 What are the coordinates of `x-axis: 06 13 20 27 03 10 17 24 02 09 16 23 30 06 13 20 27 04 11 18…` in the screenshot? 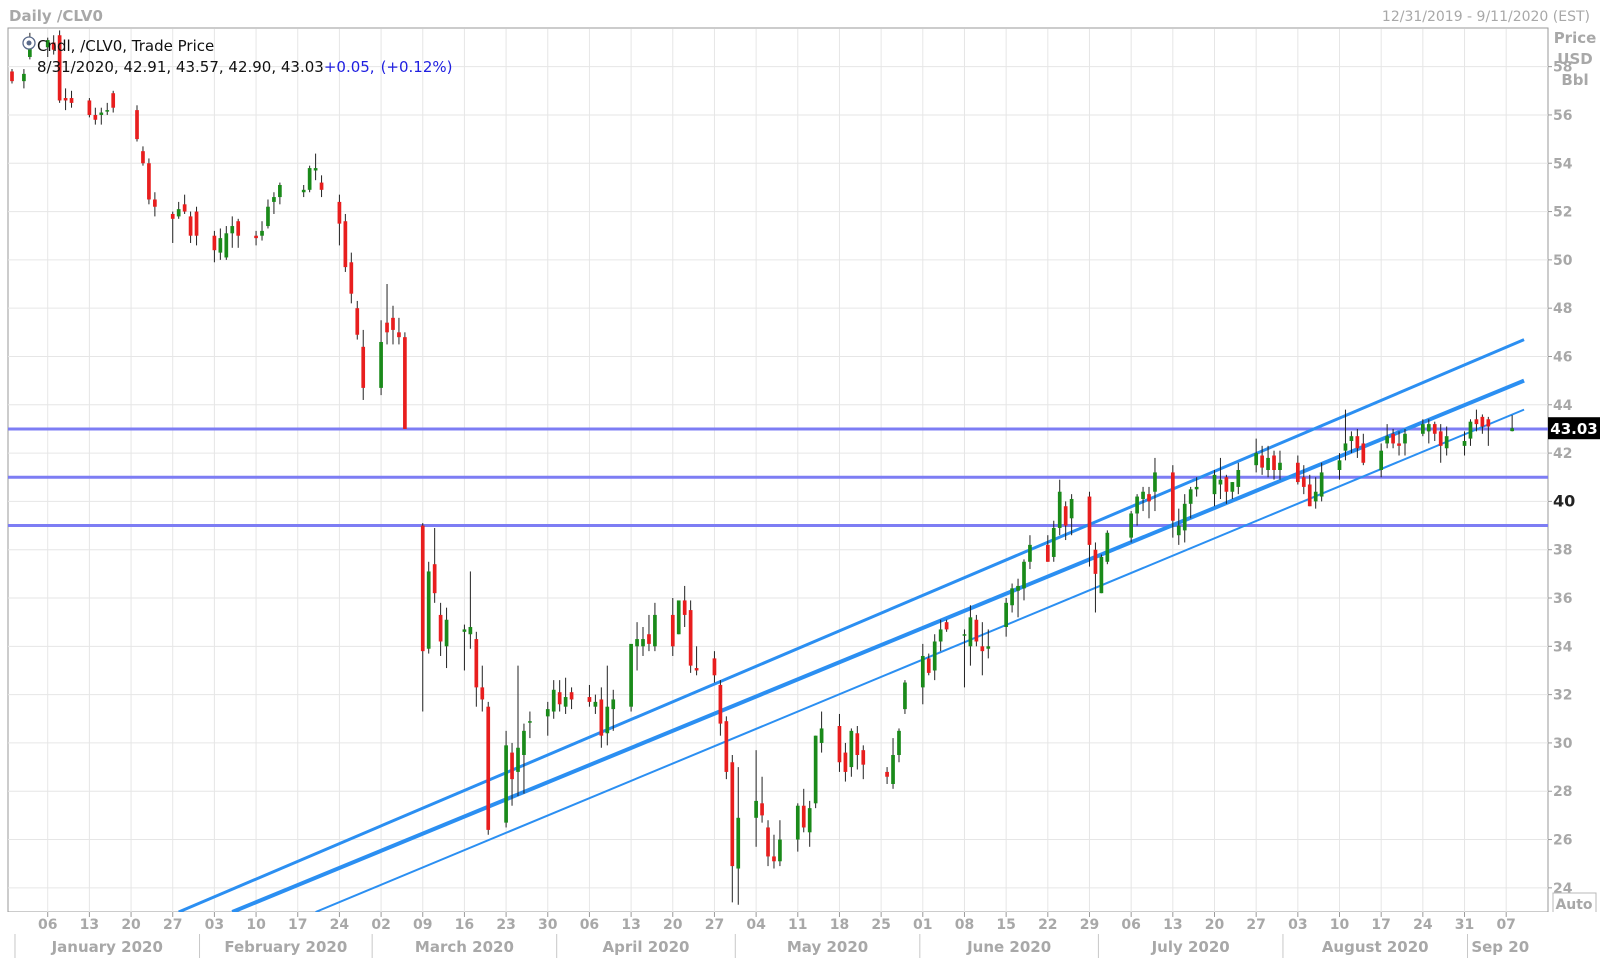 It's located at (771, 935).